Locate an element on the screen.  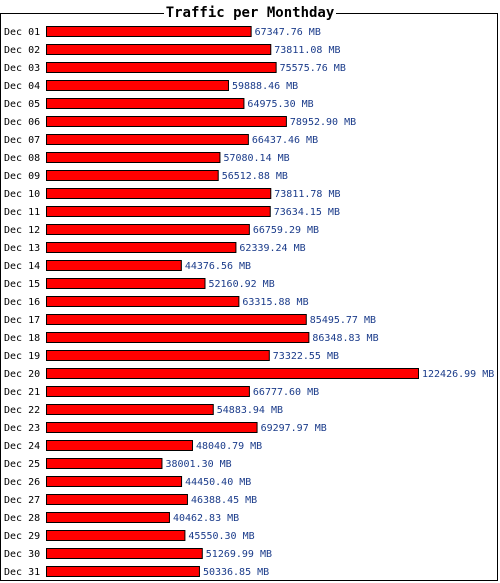
day-label: Dec 14 is located at coordinates (22, 266).